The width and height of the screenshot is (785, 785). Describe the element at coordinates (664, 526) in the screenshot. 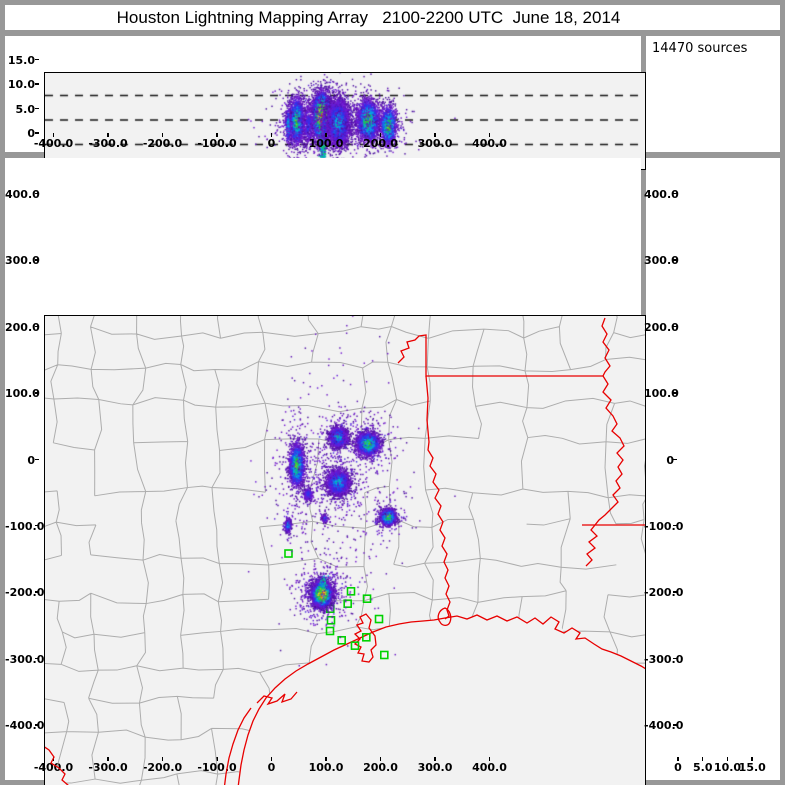

I see `ns-y-tick-label: -100.0` at that location.